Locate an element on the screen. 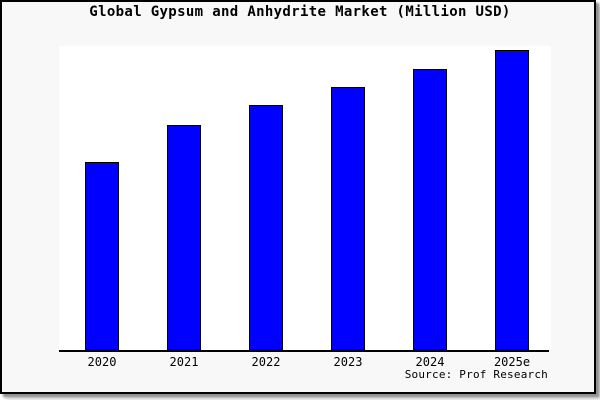 This screenshot has width=600, height=400. x-tick-label-2025e: 2025e is located at coordinates (512, 362).